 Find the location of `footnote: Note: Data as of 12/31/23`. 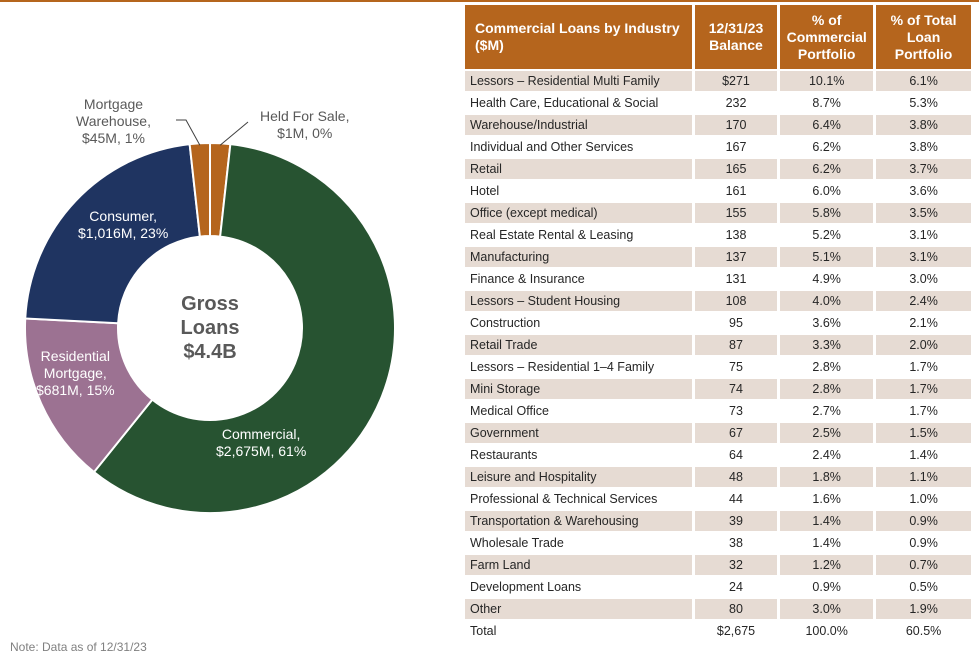

footnote: Note: Data as of 12/31/23 is located at coordinates (78, 647).